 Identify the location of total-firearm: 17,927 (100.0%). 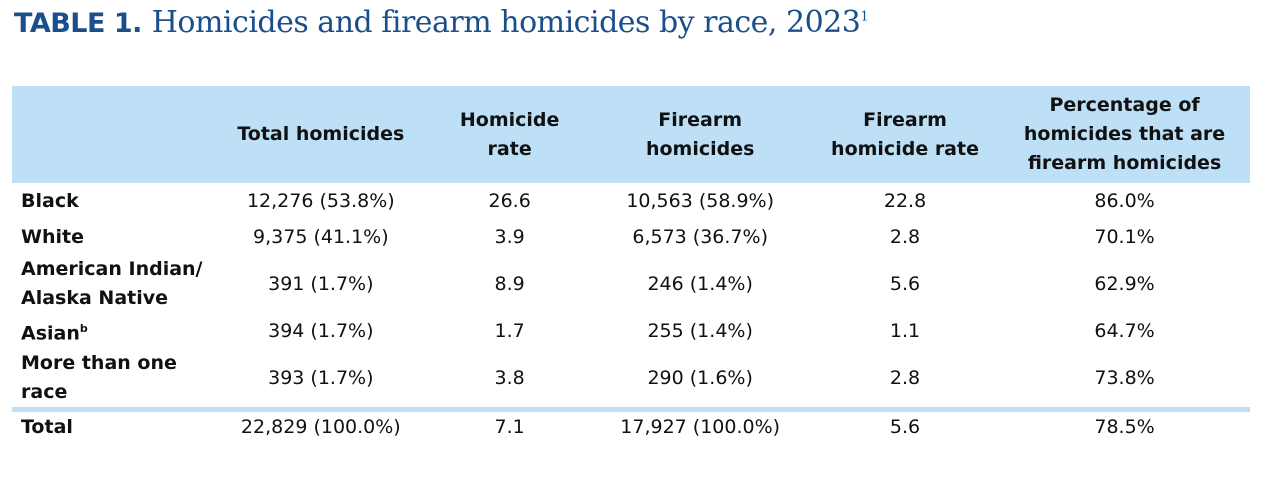
(700, 424).